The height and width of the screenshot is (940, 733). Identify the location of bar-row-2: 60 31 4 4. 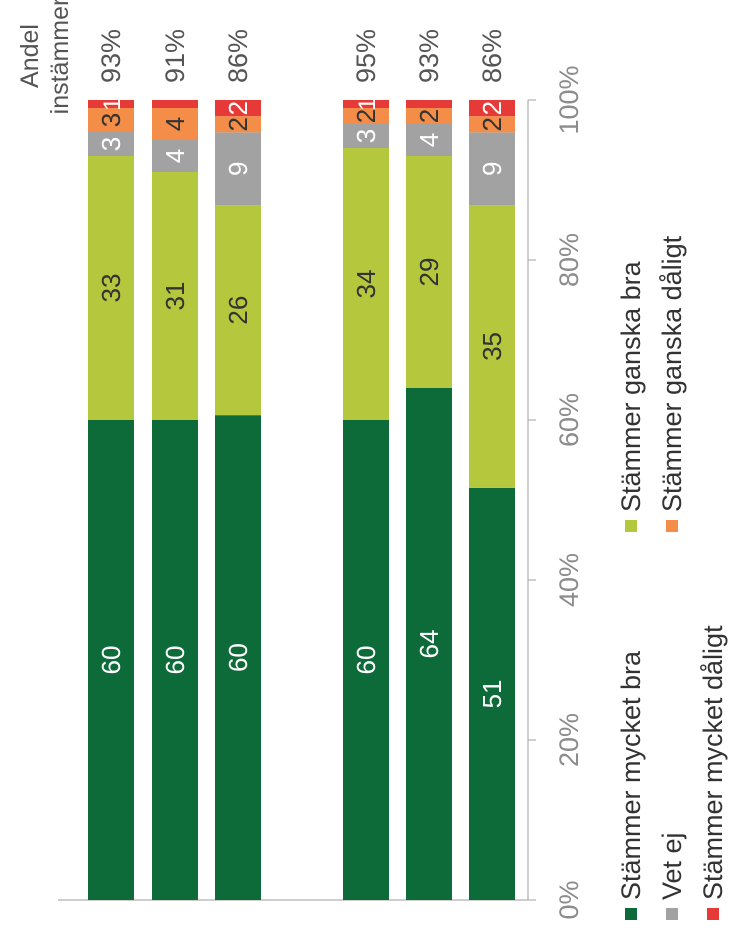
(175, 500).